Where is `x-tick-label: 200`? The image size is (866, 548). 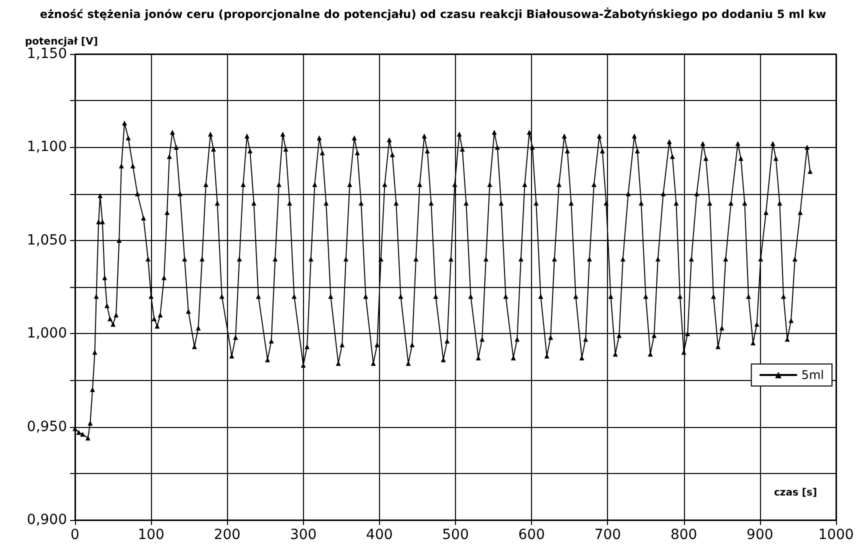
x-tick-label: 200 is located at coordinates (227, 535).